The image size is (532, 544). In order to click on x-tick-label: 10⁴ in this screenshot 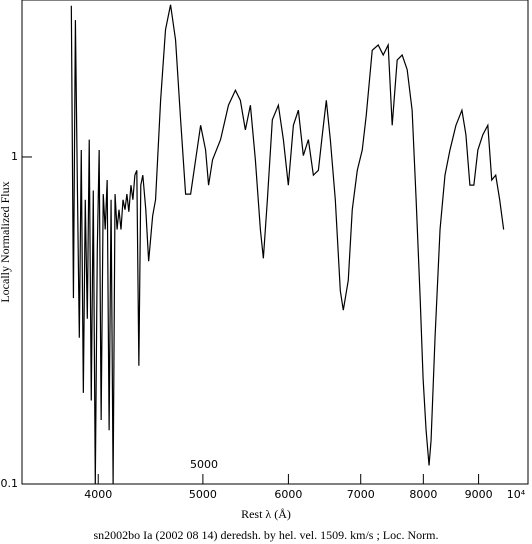, I will do `click(516, 494)`.